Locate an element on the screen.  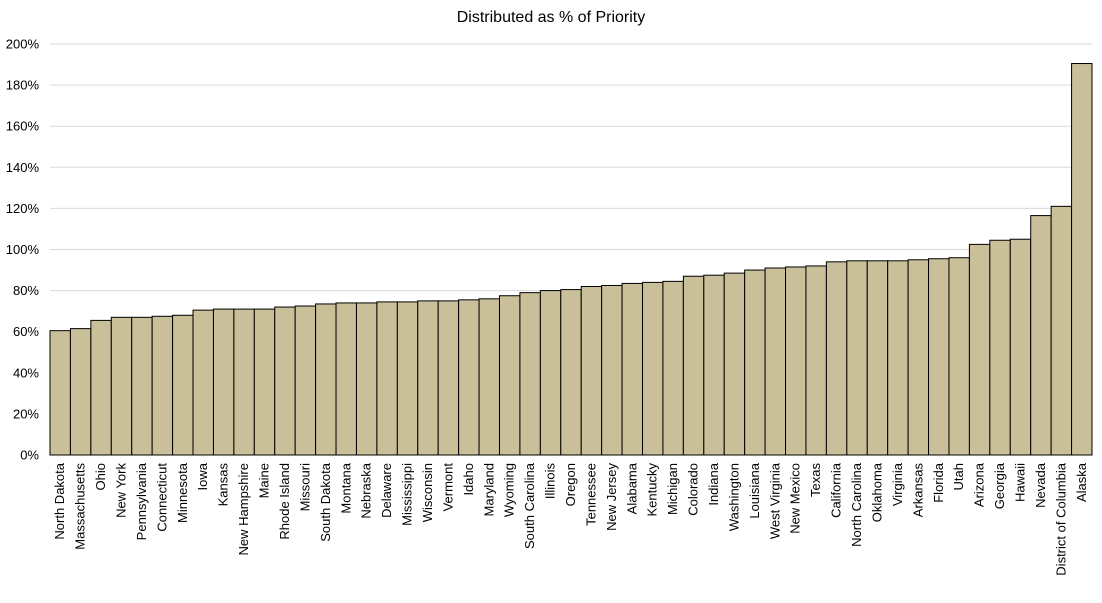
bar-colorado is located at coordinates (693, 365).